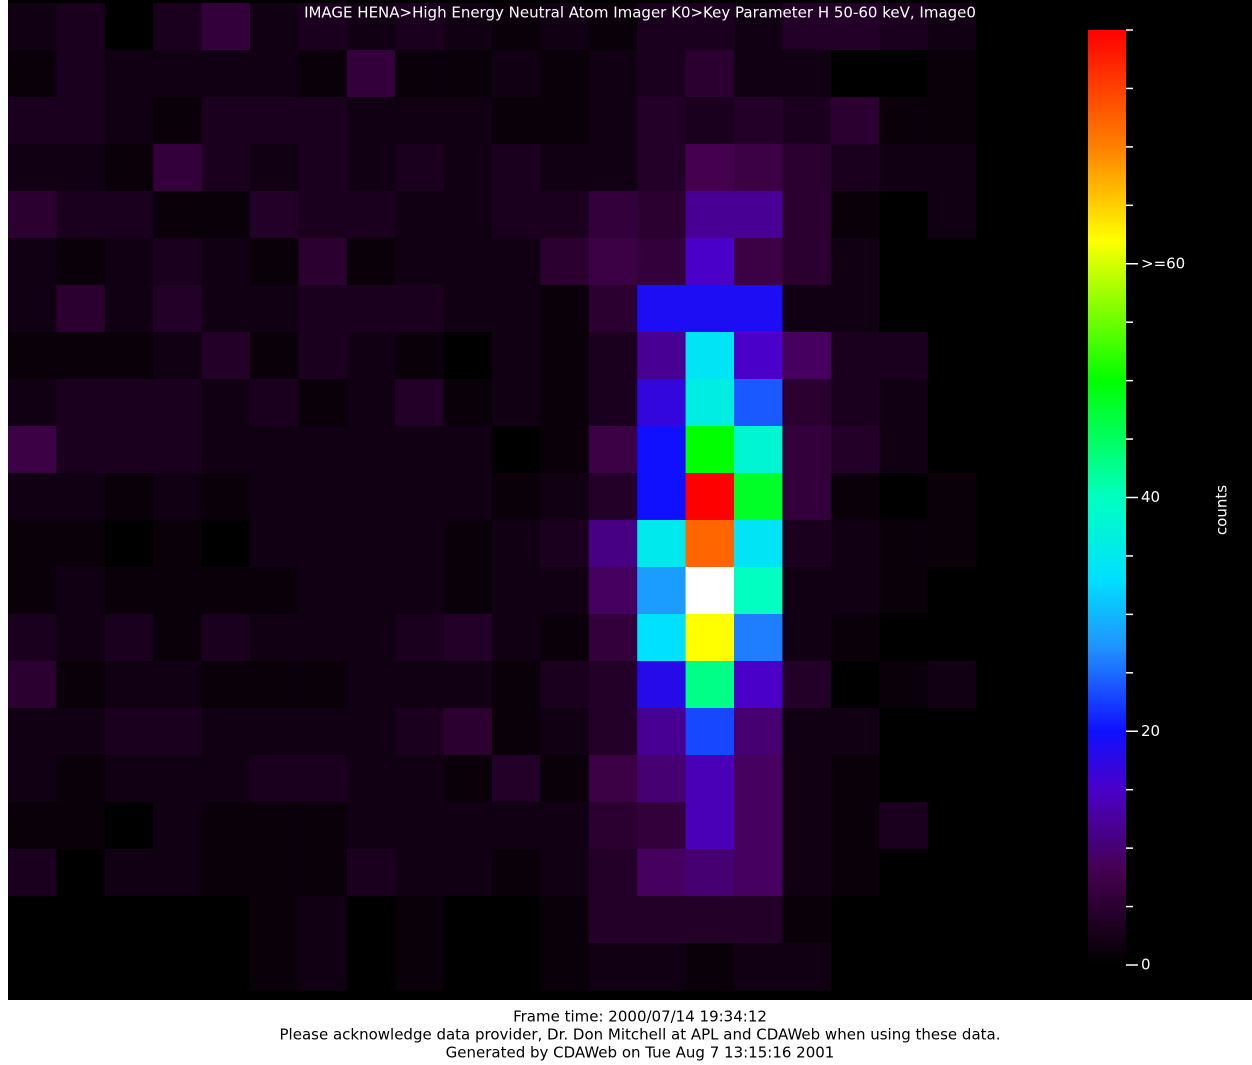 This screenshot has width=1252, height=1065. What do you see at coordinates (1150, 731) in the screenshot?
I see `colorbar-tick-label: 20` at bounding box center [1150, 731].